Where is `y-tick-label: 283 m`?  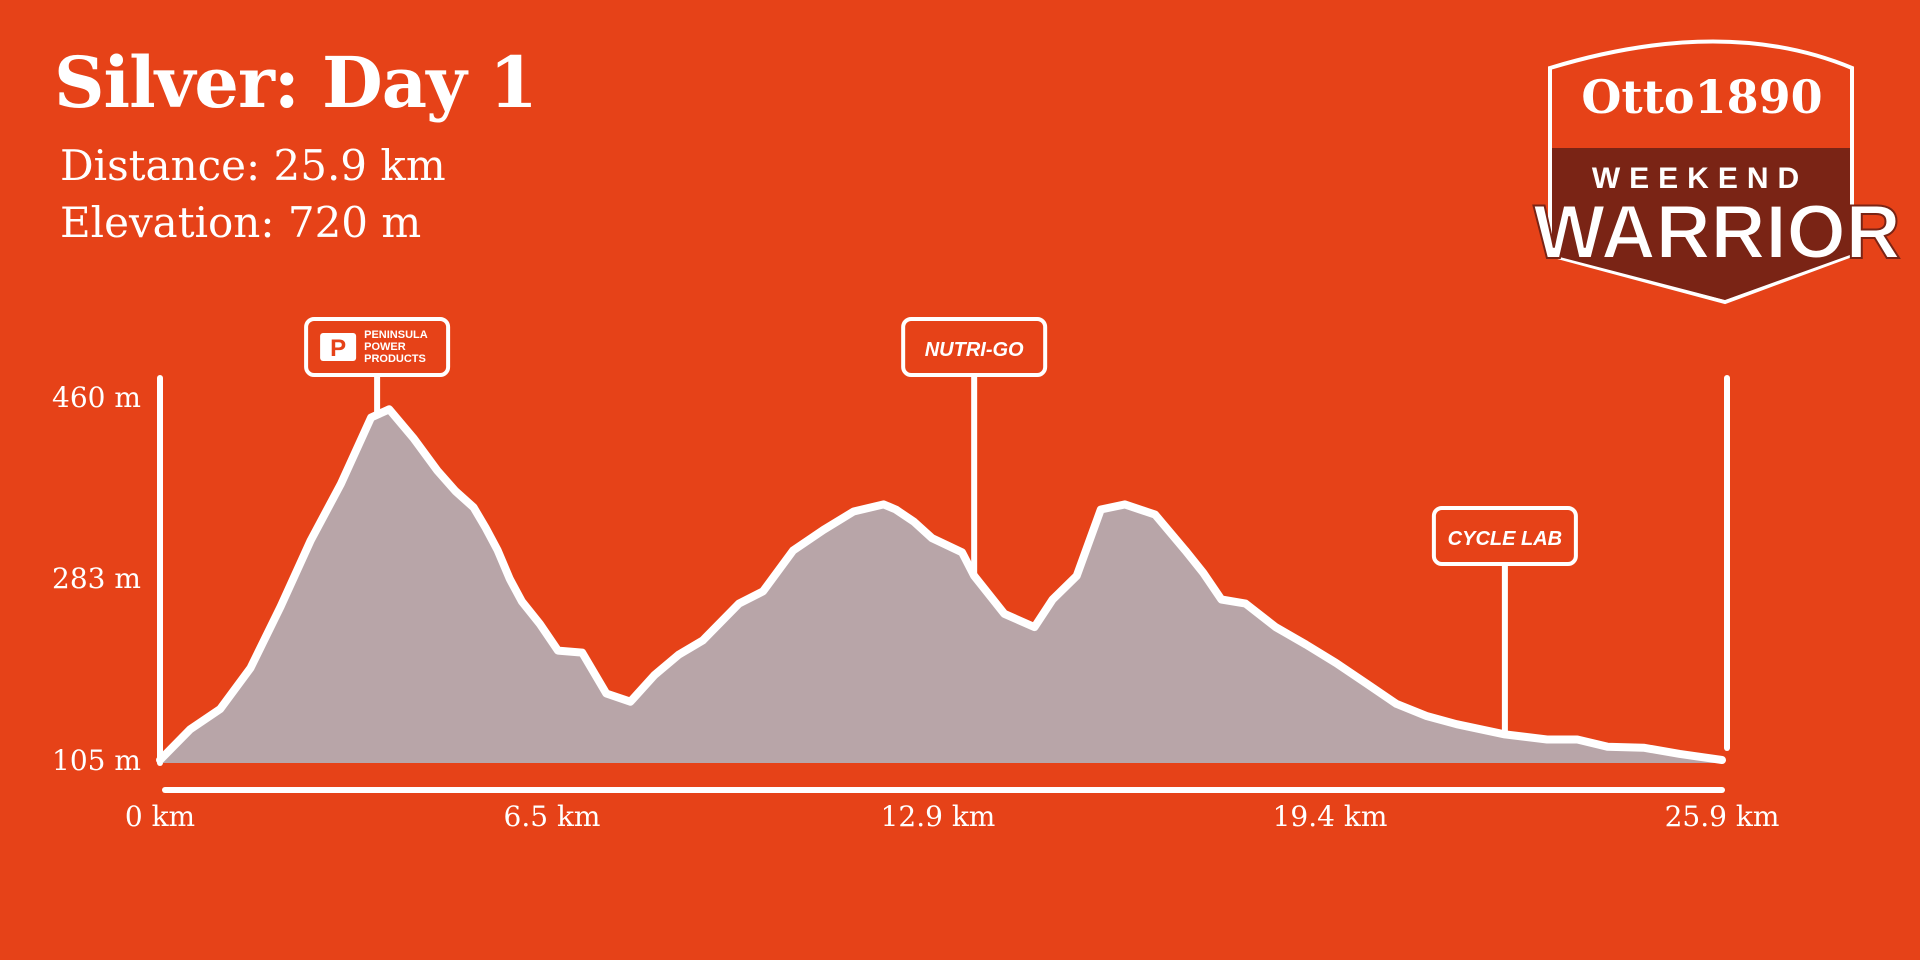
y-tick-label: 283 m is located at coordinates (96, 578).